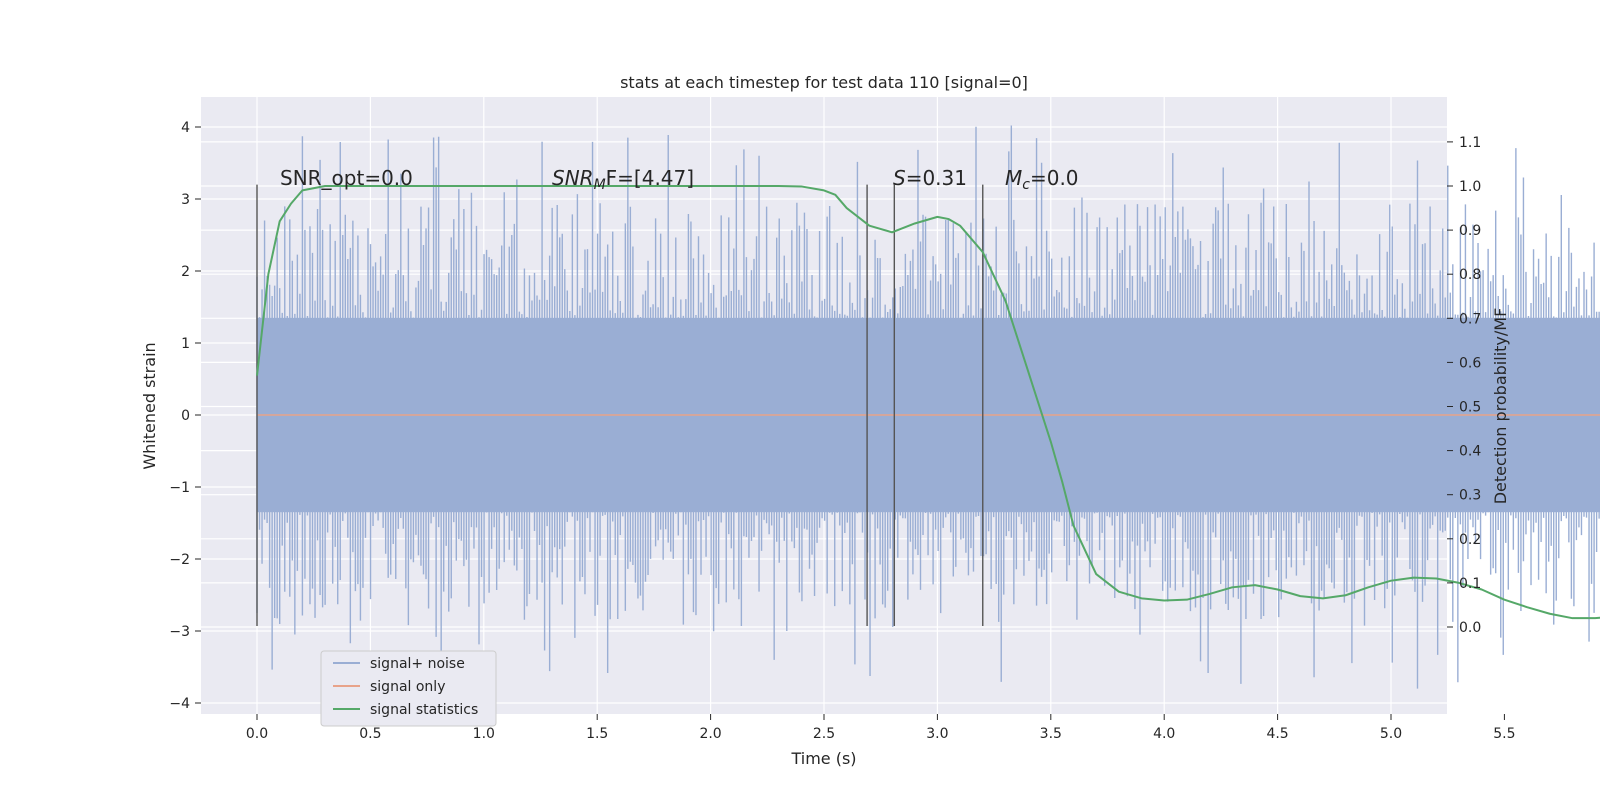 The width and height of the screenshot is (1600, 800). Describe the element at coordinates (1470, 408) in the screenshot. I see `y2-tick-label: 0.5` at that location.